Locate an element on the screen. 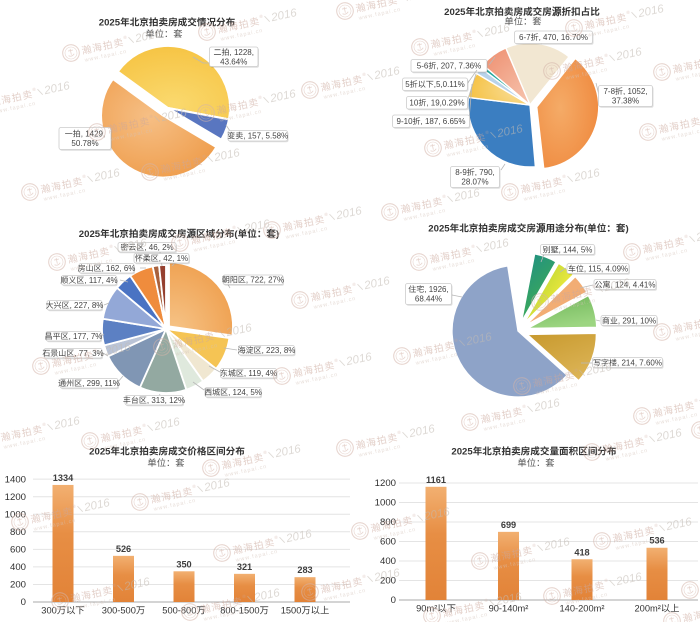  svg-text: 顺义区, 117, 4% is located at coordinates (88, 280).